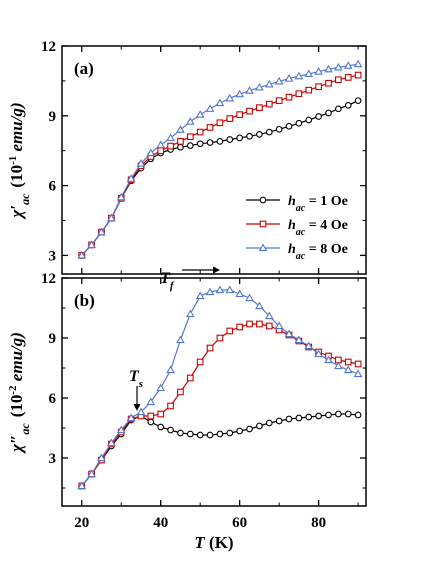  Describe the element at coordinates (318, 523) in the screenshot. I see `x-tick-label: 80` at that location.